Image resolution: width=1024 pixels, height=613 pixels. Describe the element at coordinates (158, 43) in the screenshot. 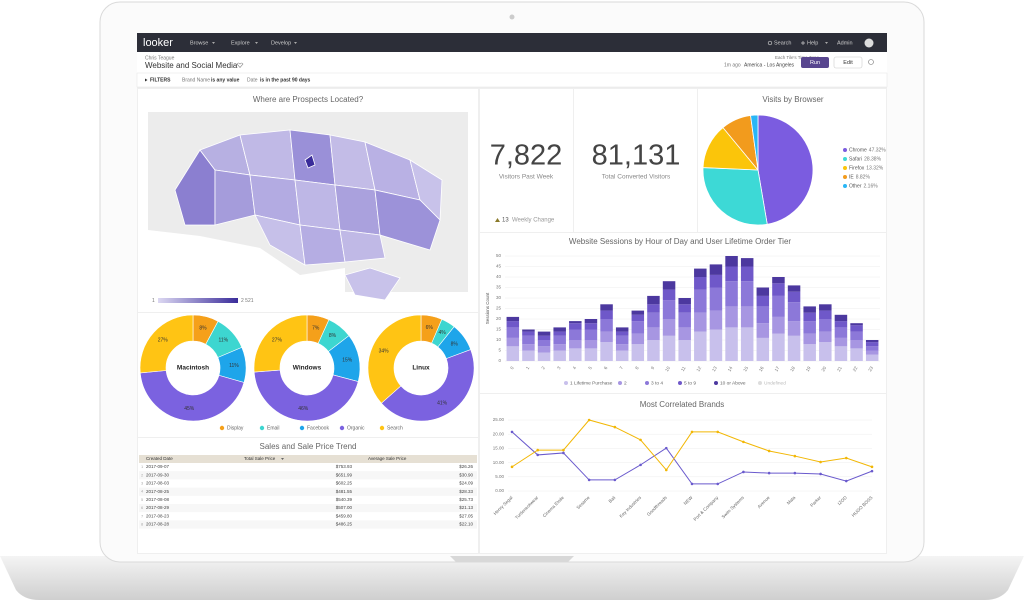

I see `logo: looker` at that location.